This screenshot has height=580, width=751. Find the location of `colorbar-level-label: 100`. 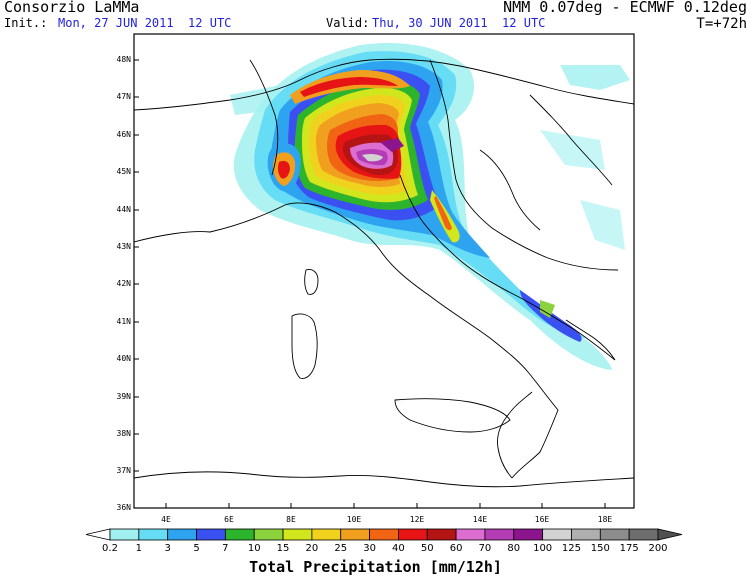

colorbar-level-label: 100 is located at coordinates (543, 548).